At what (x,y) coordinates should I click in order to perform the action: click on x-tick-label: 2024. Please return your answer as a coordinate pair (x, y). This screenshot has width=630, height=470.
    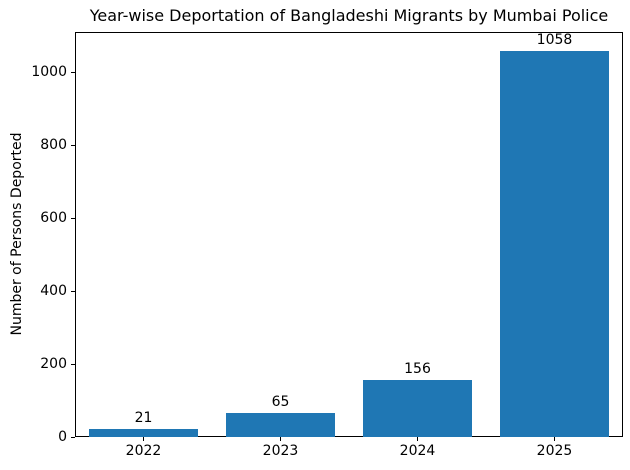
    Looking at the image, I should click on (417, 451).